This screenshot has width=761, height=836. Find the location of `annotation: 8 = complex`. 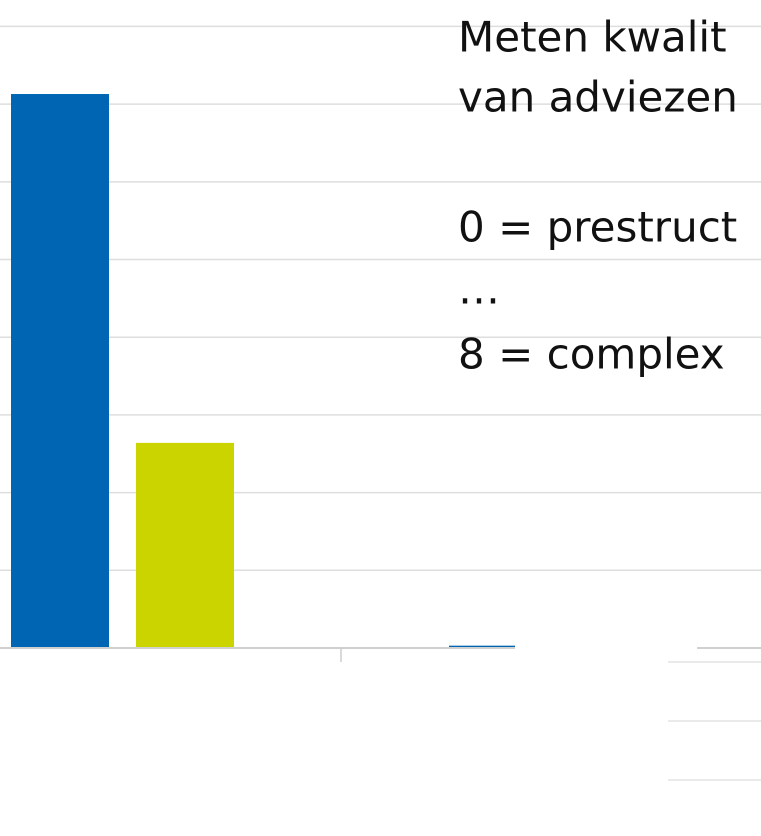

annotation: 8 = complex is located at coordinates (591, 354).